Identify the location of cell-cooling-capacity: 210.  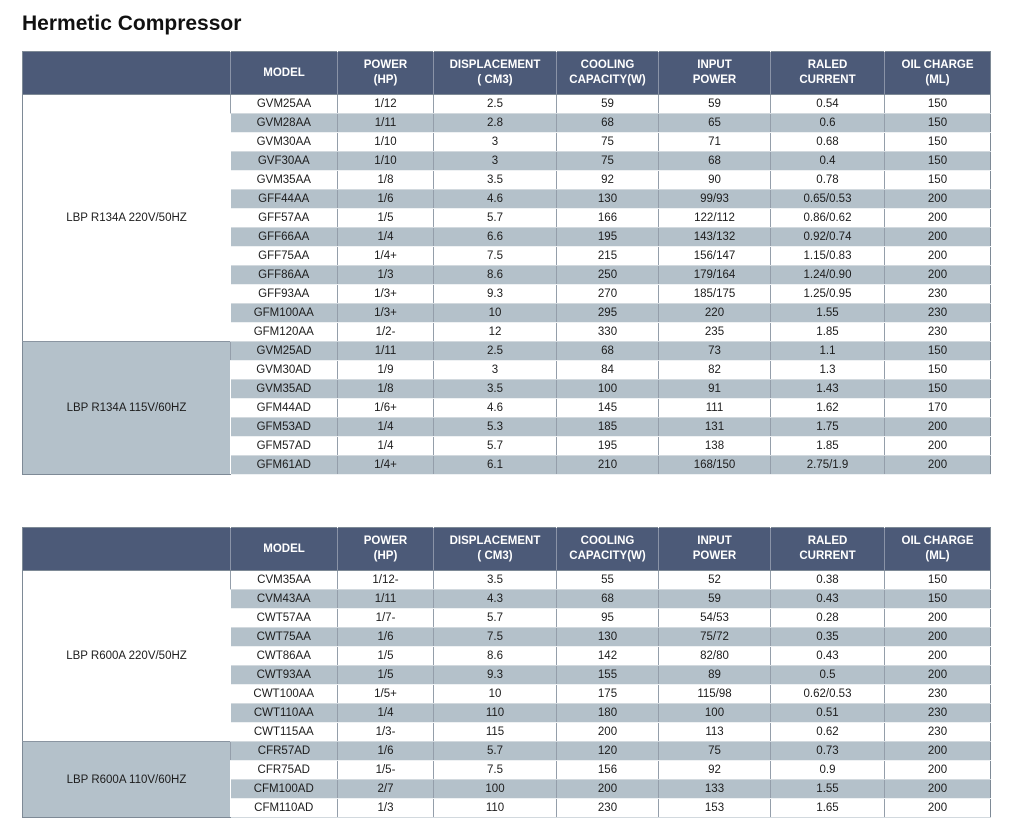
(607, 465).